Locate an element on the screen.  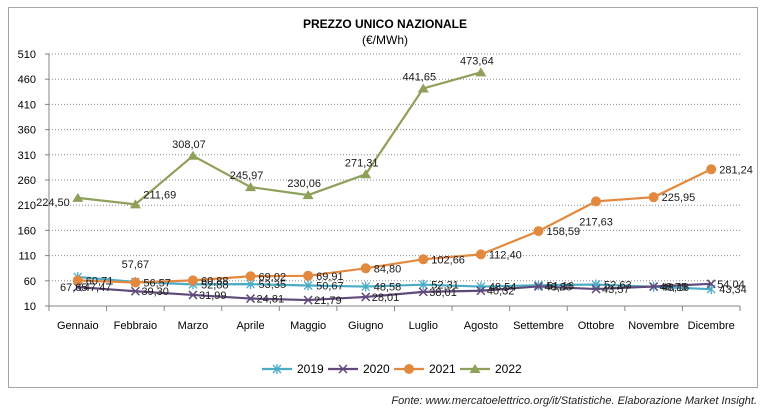
legend-item-2022: 2022 is located at coordinates (491, 369).